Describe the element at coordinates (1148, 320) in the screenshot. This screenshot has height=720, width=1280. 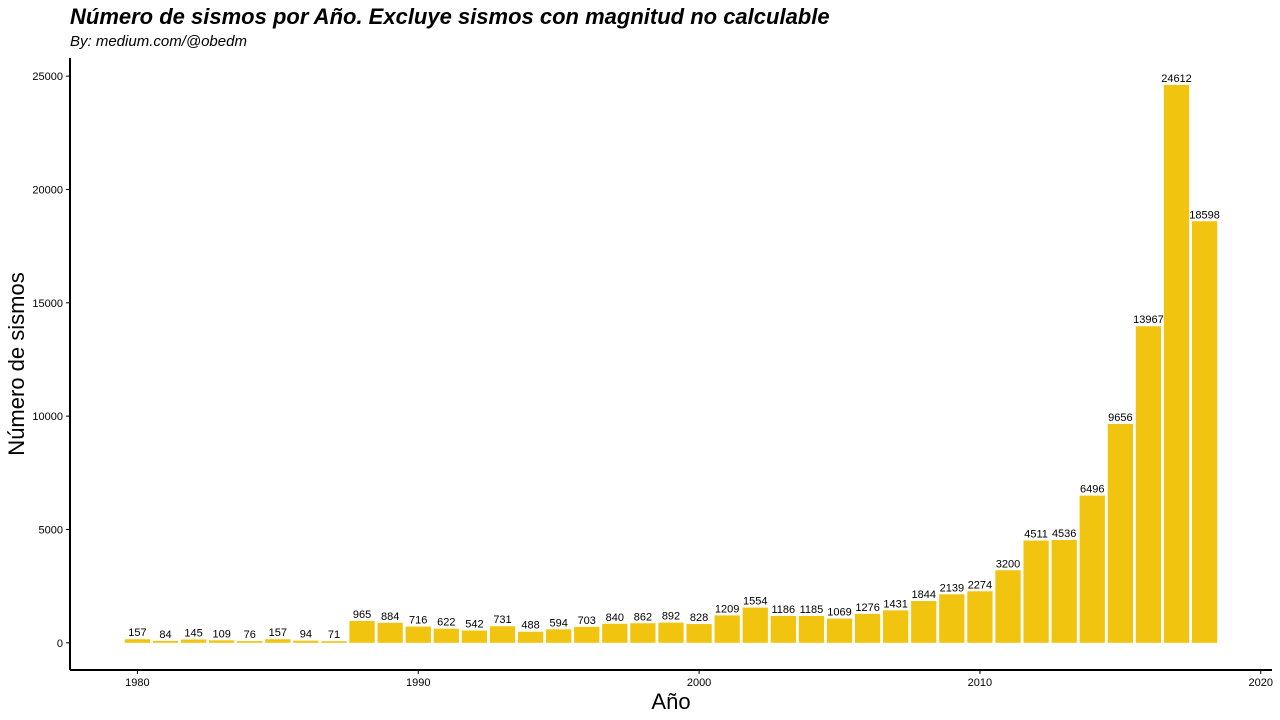
I see `data-label-2016: 13967` at that location.